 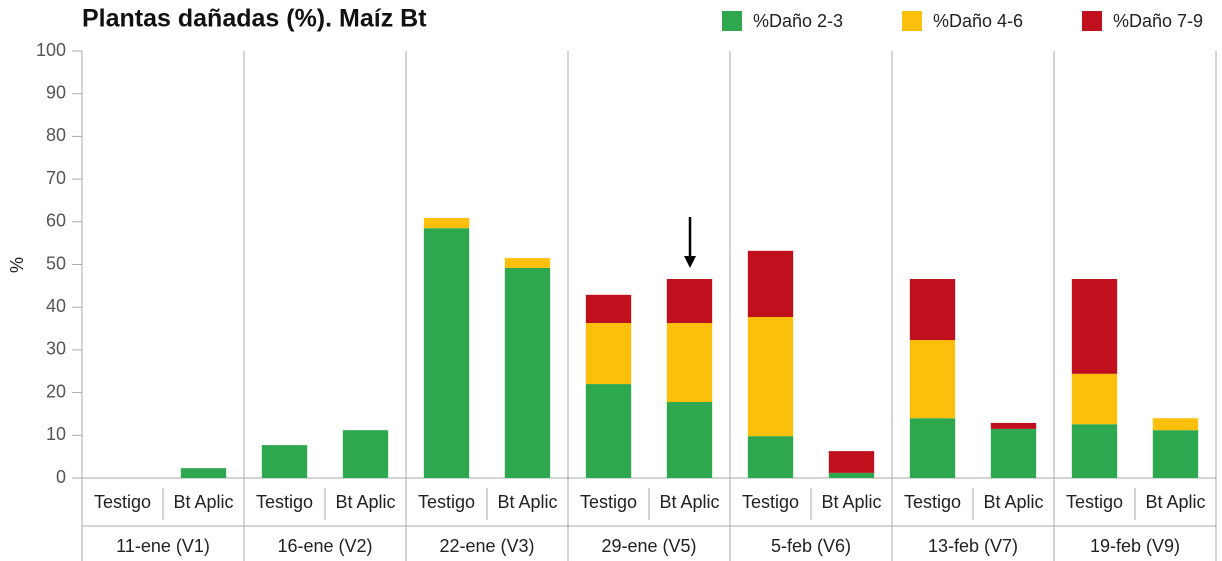 I want to click on y-tick-label: 50, so click(x=56, y=263).